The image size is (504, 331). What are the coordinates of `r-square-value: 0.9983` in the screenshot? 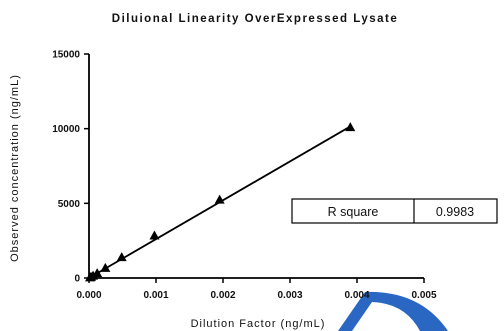 It's located at (455, 212).